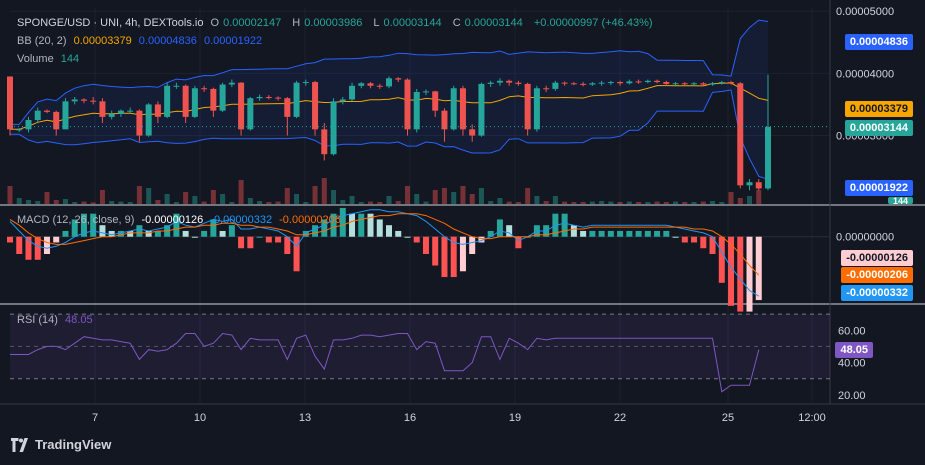  Describe the element at coordinates (620, 418) in the screenshot. I see `time-tick-5: 22` at that location.